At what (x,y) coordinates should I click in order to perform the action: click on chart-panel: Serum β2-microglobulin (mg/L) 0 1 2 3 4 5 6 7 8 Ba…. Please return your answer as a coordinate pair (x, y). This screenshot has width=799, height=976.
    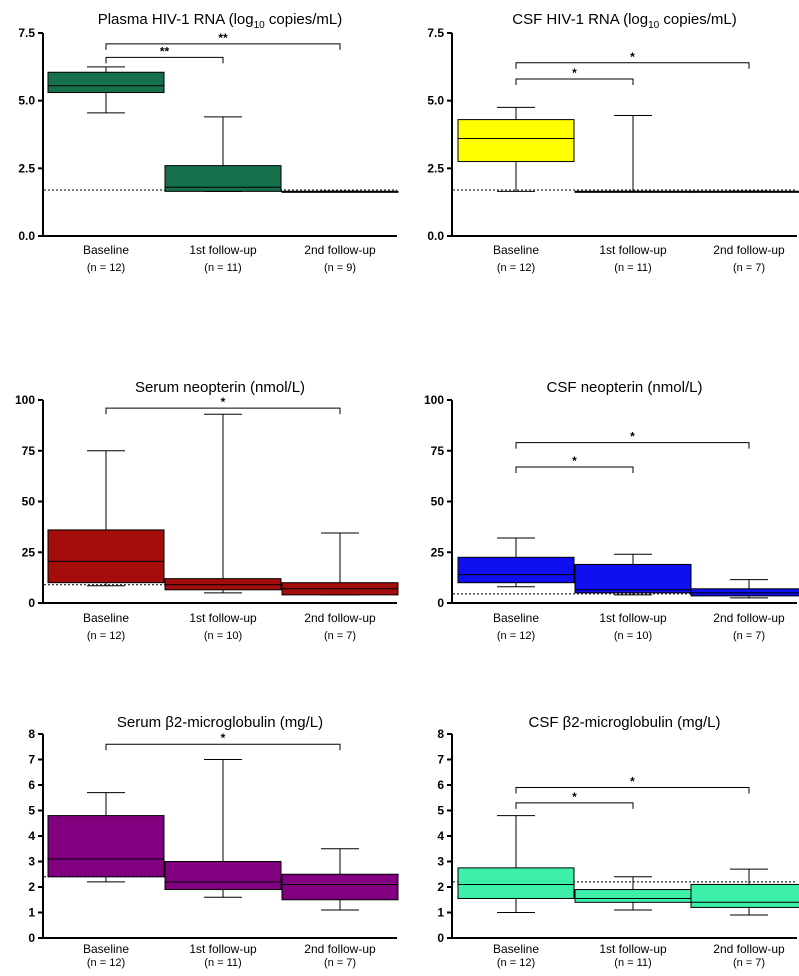
    Looking at the image, I should click on (213, 841).